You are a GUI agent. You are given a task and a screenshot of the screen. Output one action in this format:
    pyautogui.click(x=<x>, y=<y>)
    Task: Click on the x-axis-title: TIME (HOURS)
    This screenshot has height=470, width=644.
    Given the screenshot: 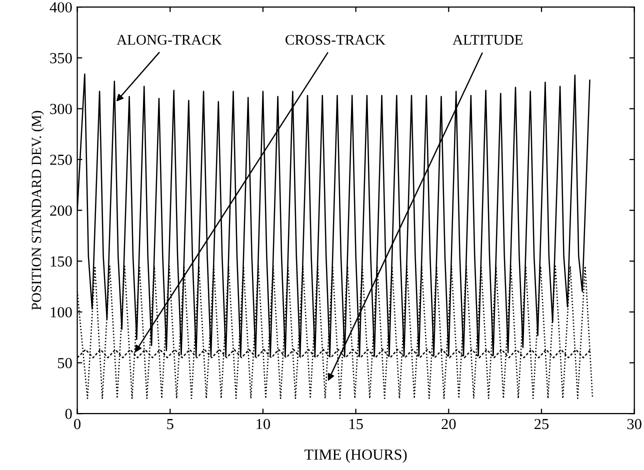 What is the action you would take?
    pyautogui.click(x=355, y=455)
    